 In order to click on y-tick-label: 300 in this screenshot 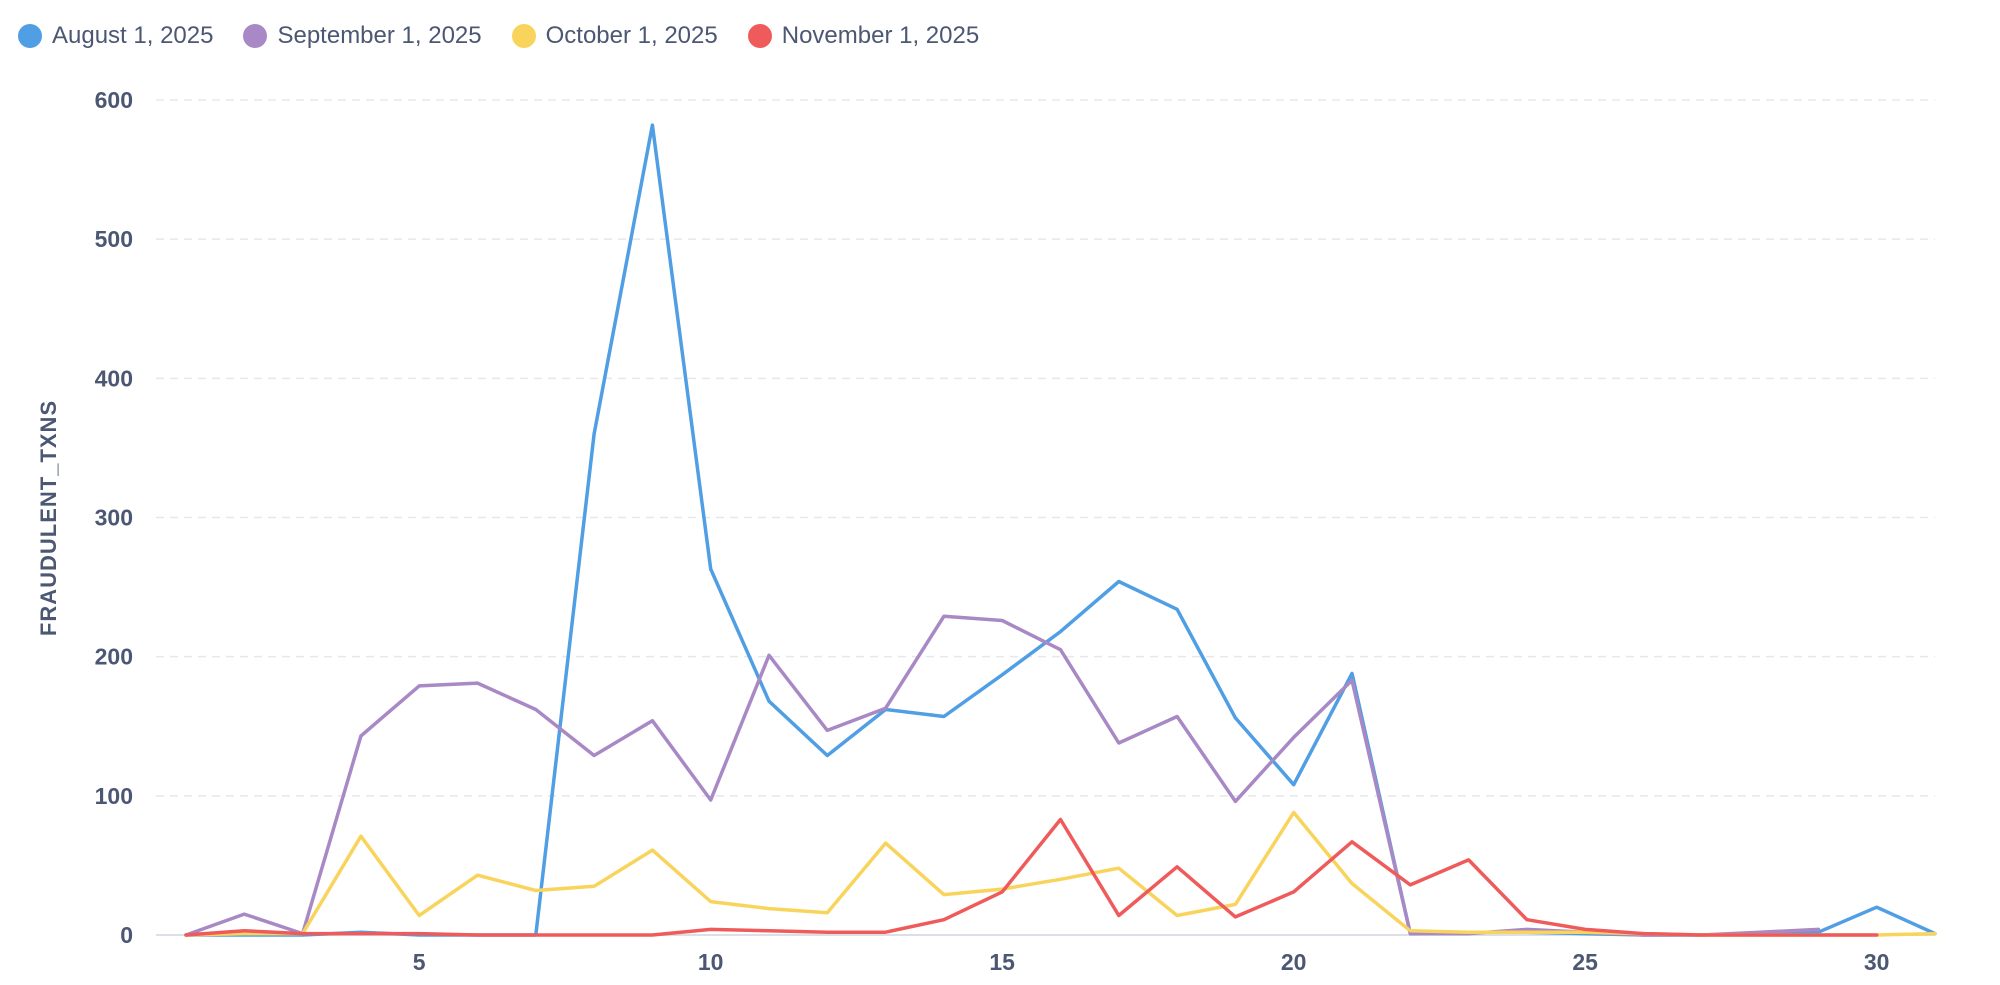, I will do `click(114, 518)`.